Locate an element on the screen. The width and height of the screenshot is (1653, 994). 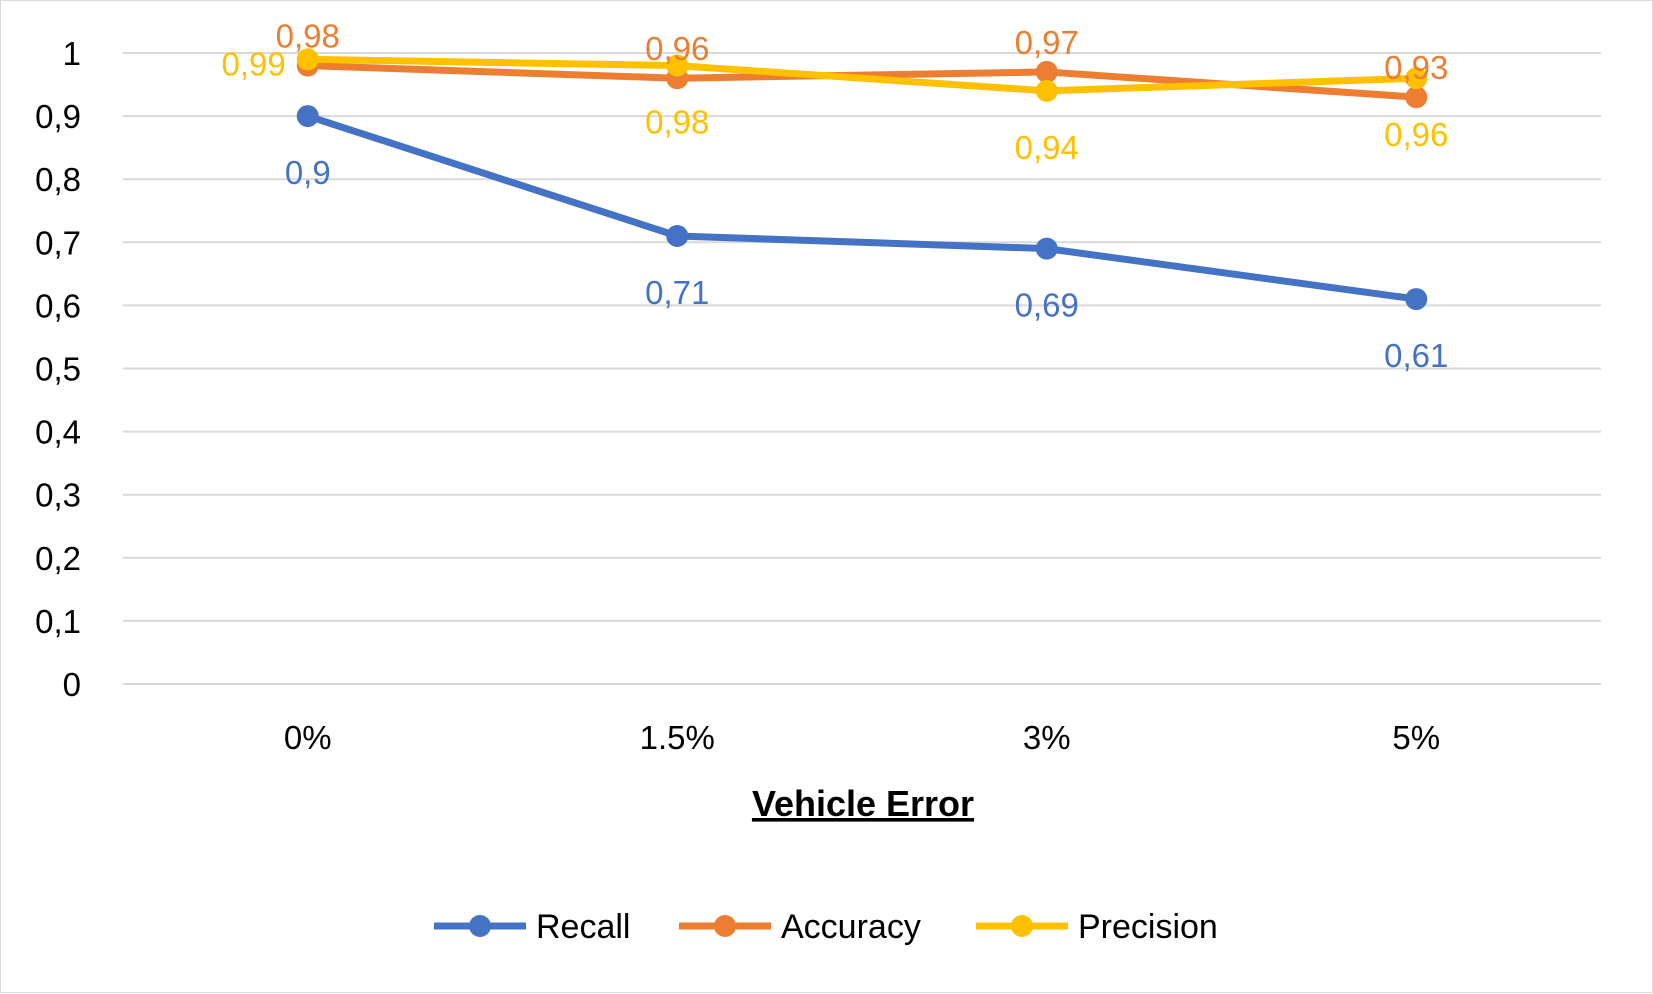
y-tick-label: 0,6 is located at coordinates (58, 305).